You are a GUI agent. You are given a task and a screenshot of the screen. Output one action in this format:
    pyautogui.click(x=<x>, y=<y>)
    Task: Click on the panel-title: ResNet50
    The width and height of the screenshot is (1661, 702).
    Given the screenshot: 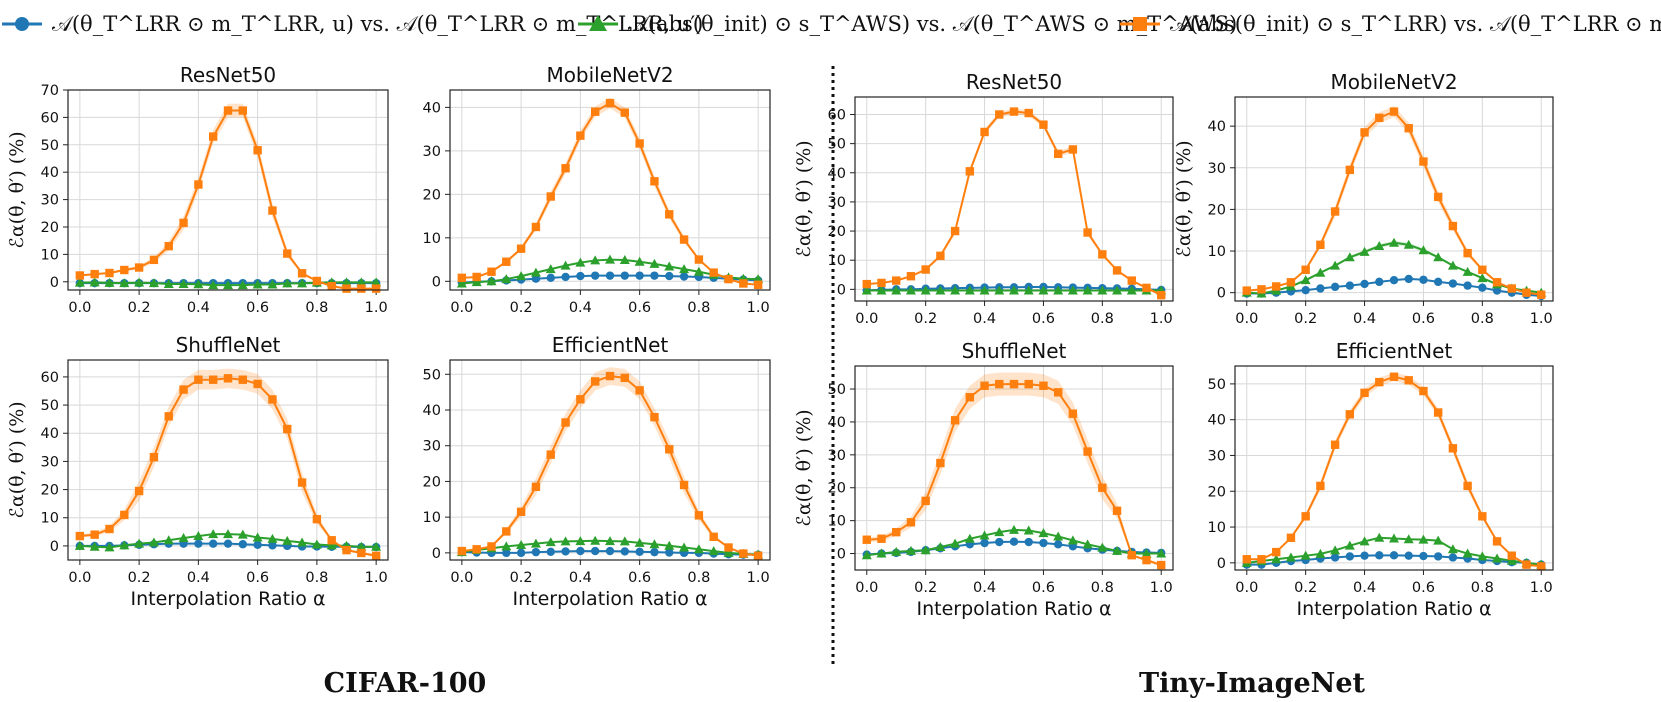 What is the action you would take?
    pyautogui.click(x=1014, y=82)
    